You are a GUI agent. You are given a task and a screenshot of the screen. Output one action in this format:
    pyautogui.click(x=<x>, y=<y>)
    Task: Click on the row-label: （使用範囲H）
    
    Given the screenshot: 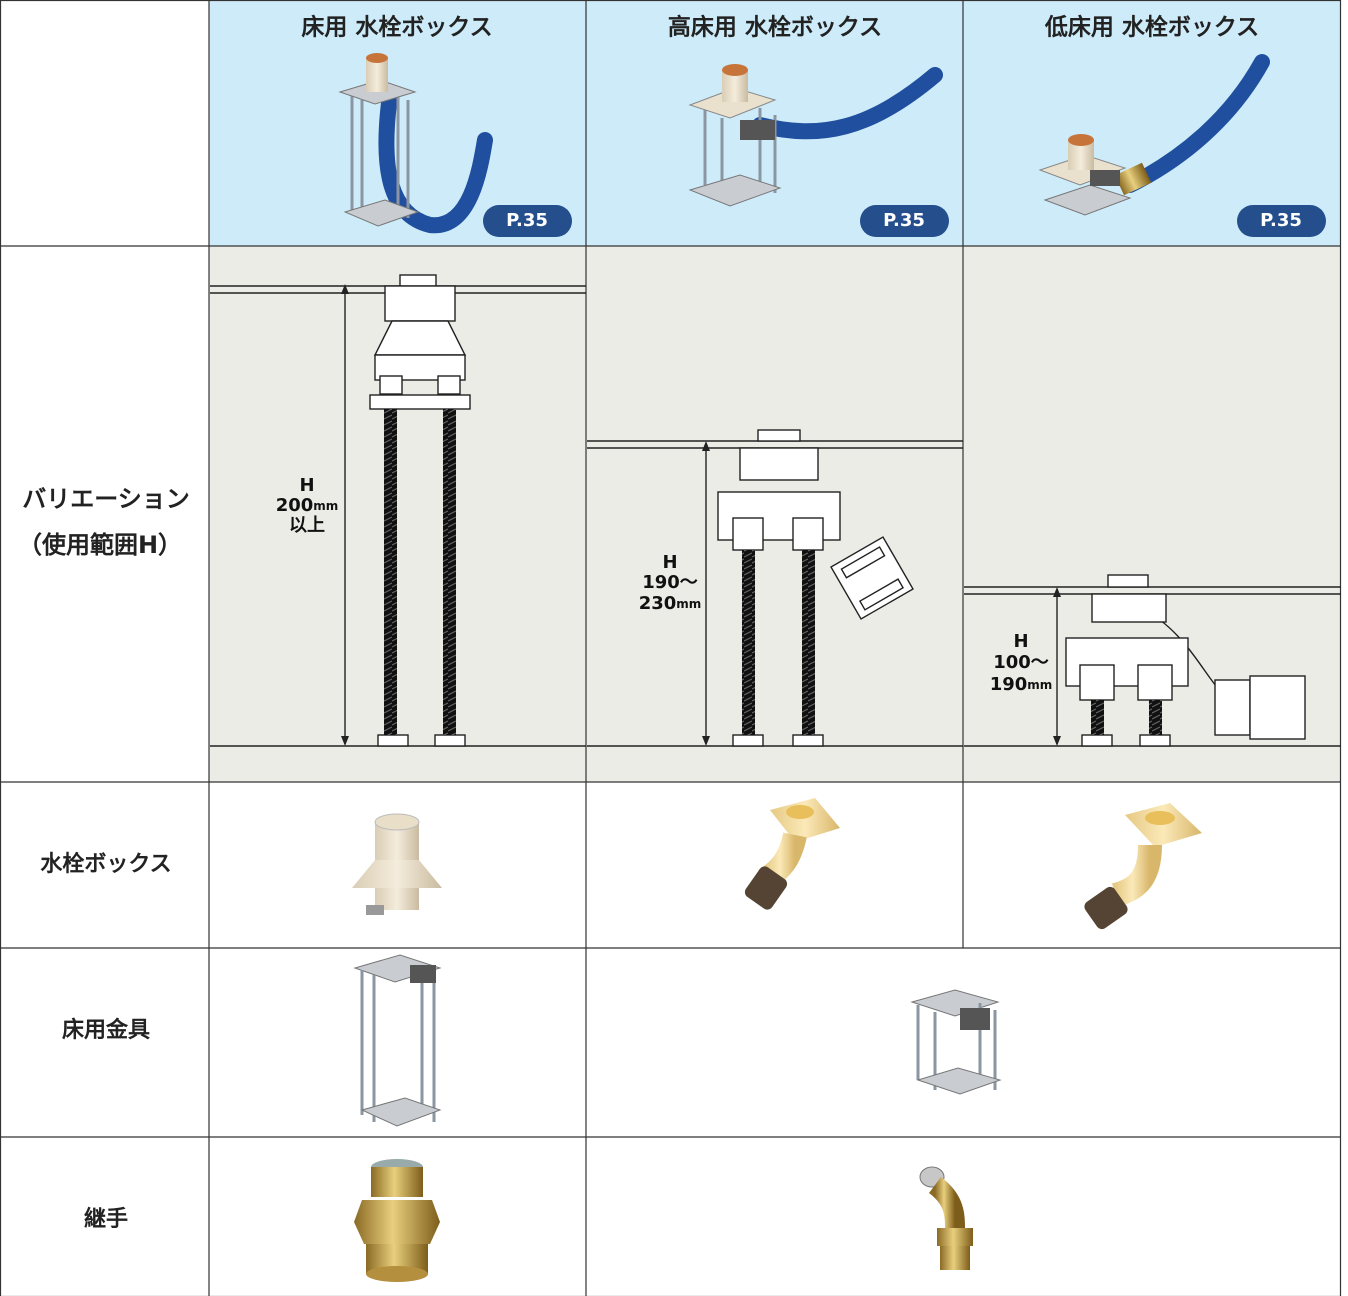 What is the action you would take?
    pyautogui.click(x=100, y=545)
    